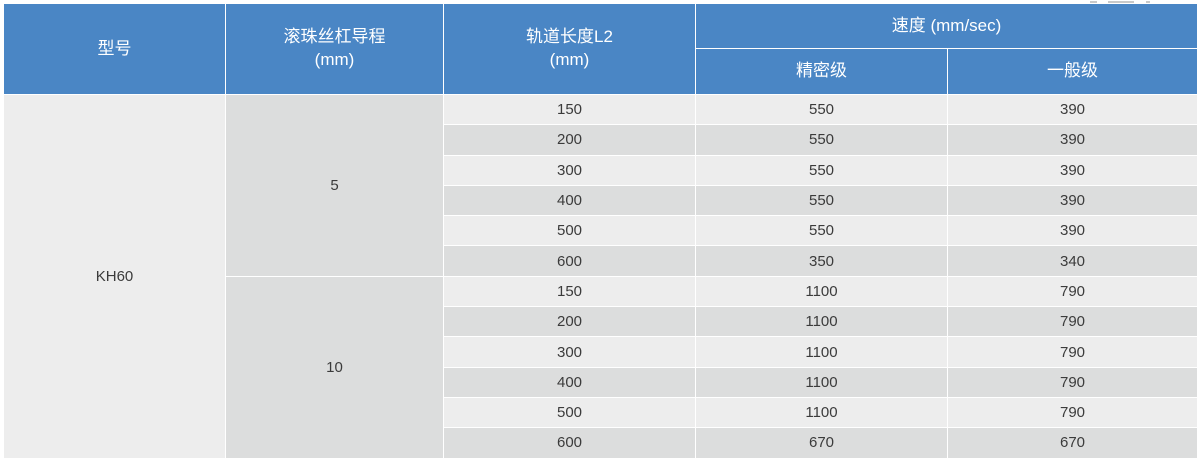  I want to click on table-row: 300 1100 790, so click(601, 352).